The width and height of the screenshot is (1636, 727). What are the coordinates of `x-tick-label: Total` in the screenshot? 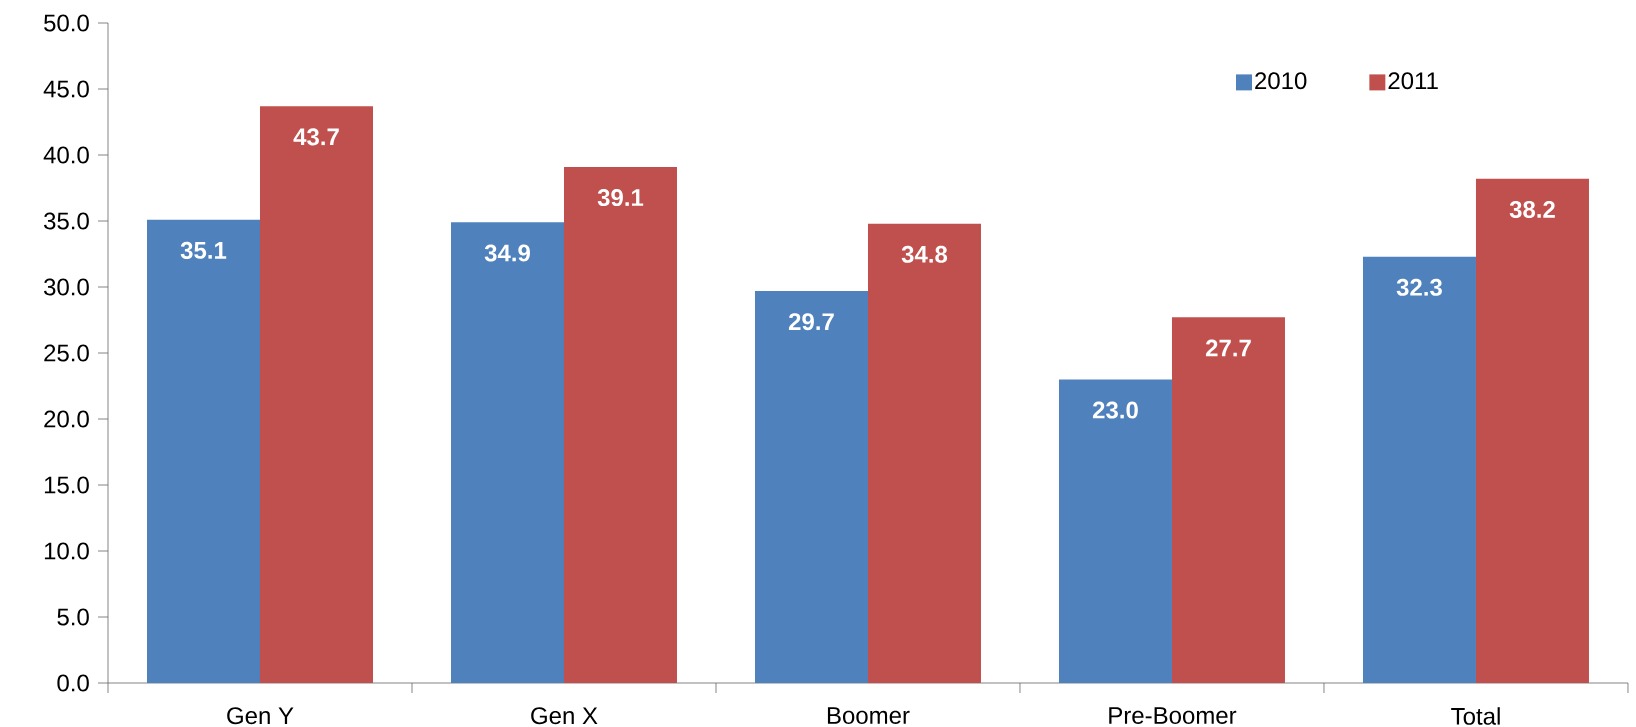 It's located at (1475, 716).